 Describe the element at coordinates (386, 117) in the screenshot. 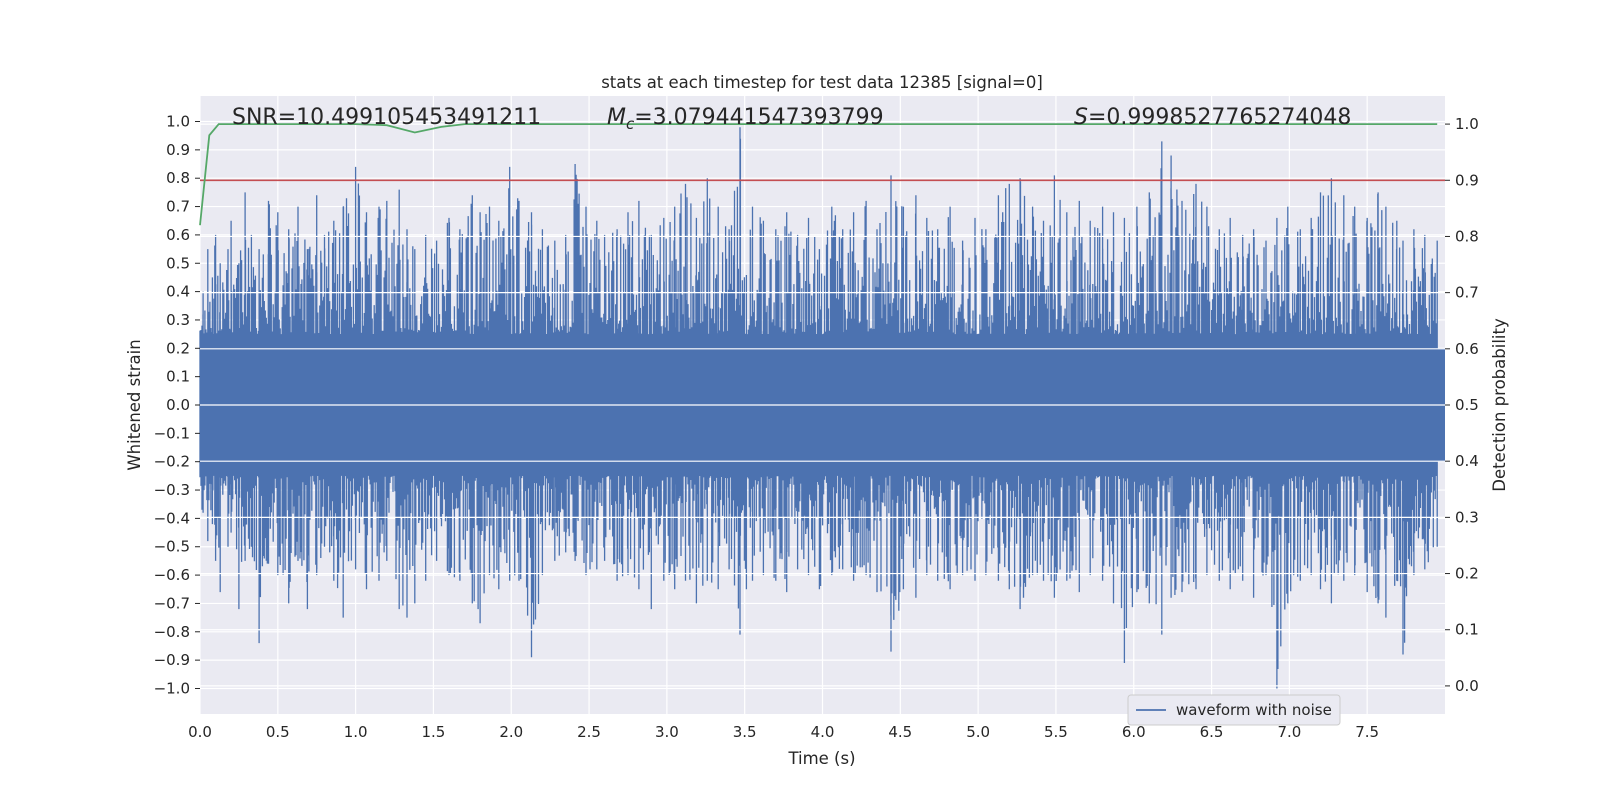

I see `snr-annotation: SNR=10.499105453491211` at that location.